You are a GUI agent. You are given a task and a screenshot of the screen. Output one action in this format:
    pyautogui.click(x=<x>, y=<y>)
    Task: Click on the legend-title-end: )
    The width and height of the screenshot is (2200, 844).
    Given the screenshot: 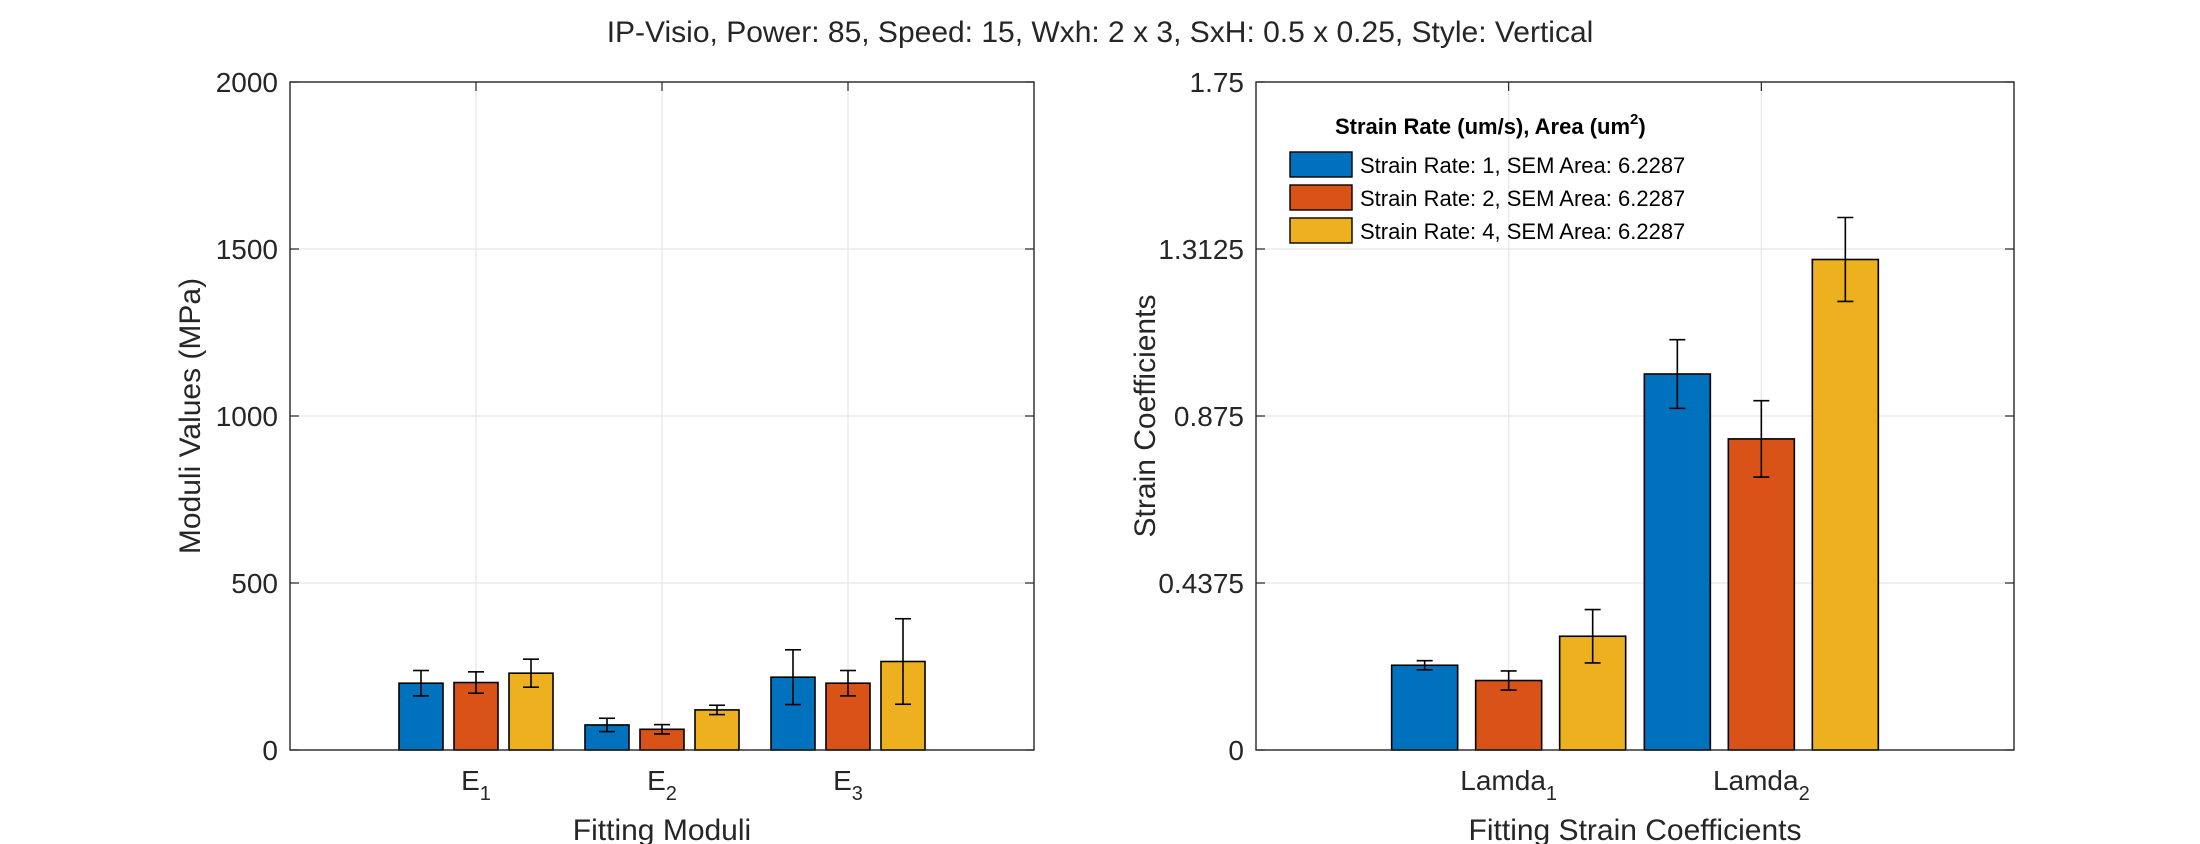 What is the action you would take?
    pyautogui.click(x=1641, y=126)
    